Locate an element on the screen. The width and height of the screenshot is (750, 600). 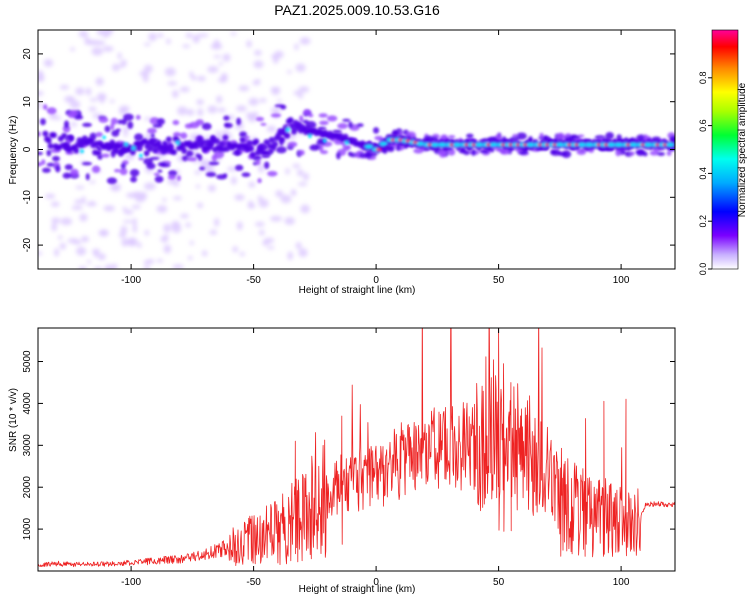
snr-x-tick-label: -50 is located at coordinates (253, 582).